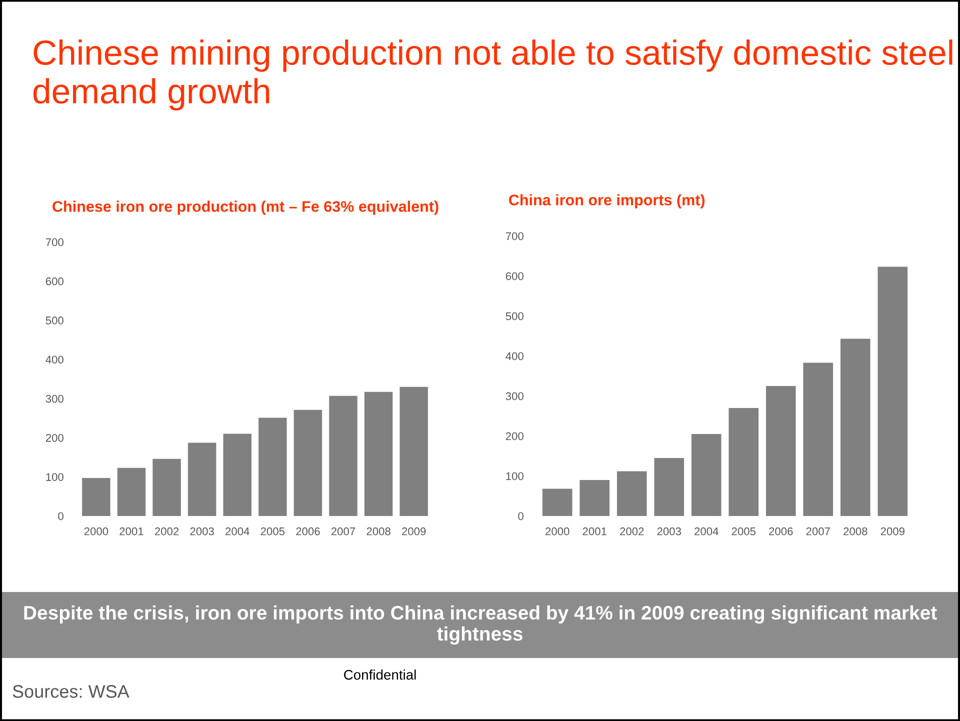  Describe the element at coordinates (380, 675) in the screenshot. I see `text: Confidential` at that location.